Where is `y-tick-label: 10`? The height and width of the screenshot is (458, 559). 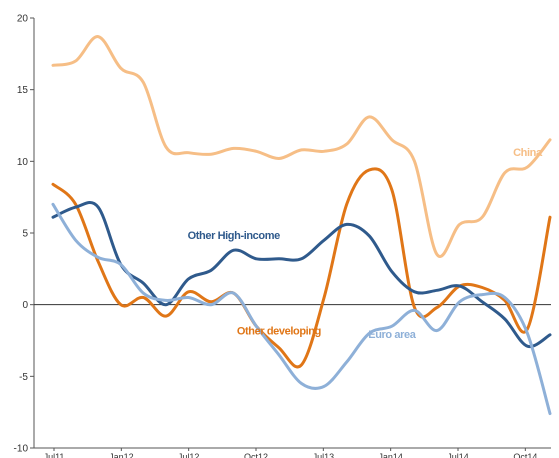 y-tick-label: 10 is located at coordinates (23, 162).